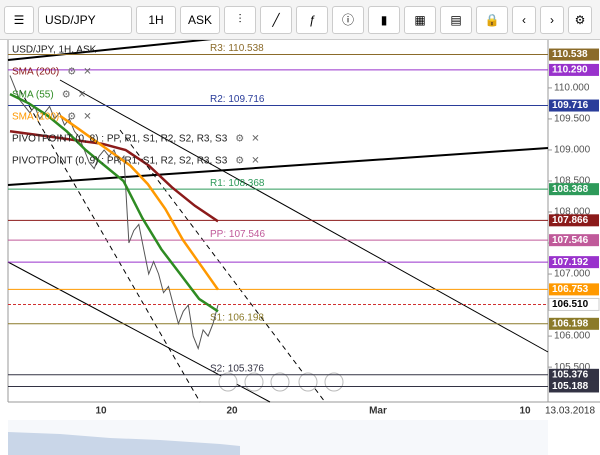  I want to click on y-tick-label: 106.000, so click(572, 336).